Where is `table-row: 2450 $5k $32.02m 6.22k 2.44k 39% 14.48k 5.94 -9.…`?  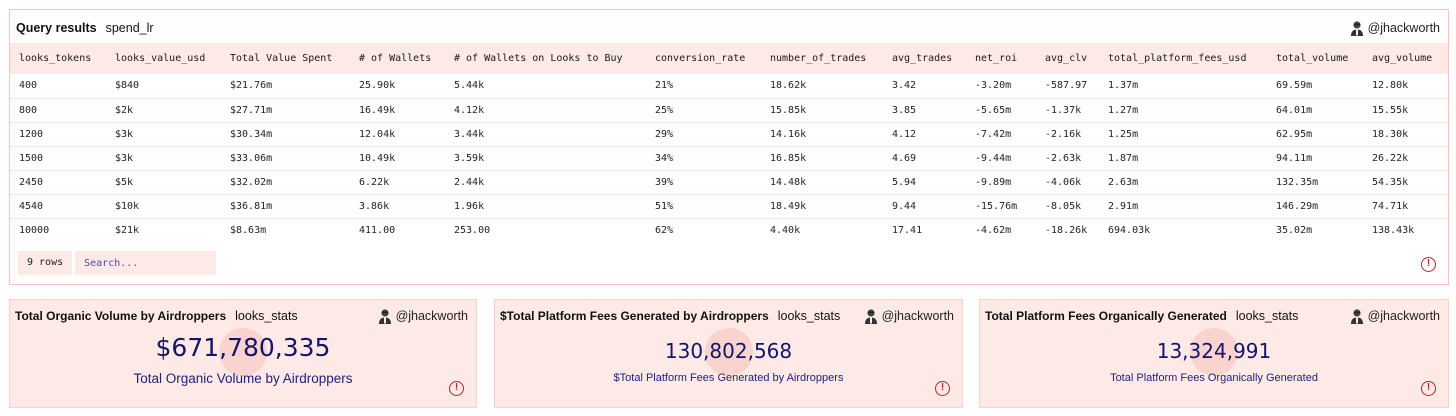
table-row: 2450 $5k $32.02m 6.22k 2.44k 39% 14.48k 5.94 -9.… is located at coordinates (729, 181).